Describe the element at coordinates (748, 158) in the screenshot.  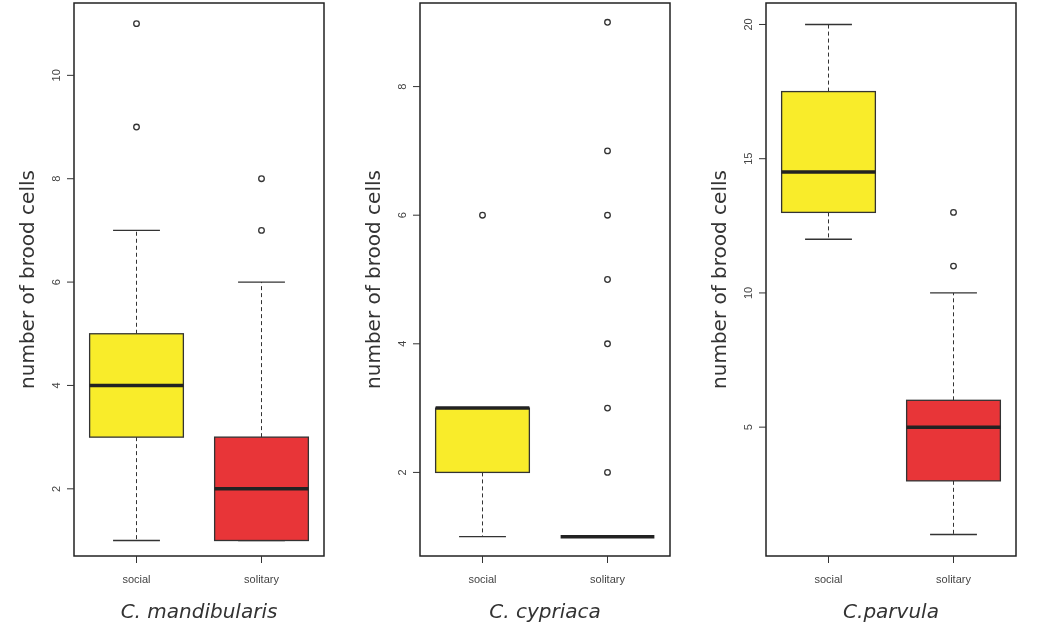
I see `y-tick-label: 15` at that location.